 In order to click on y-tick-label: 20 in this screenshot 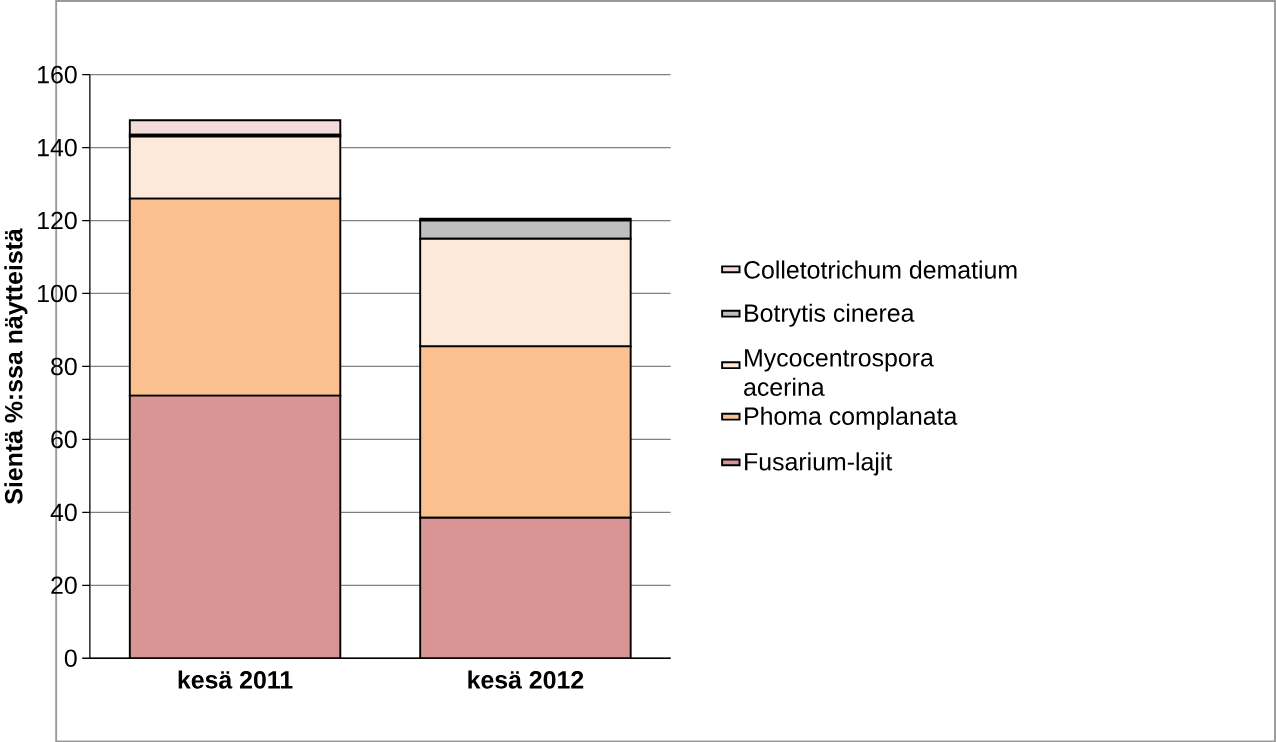, I will do `click(64, 585)`.